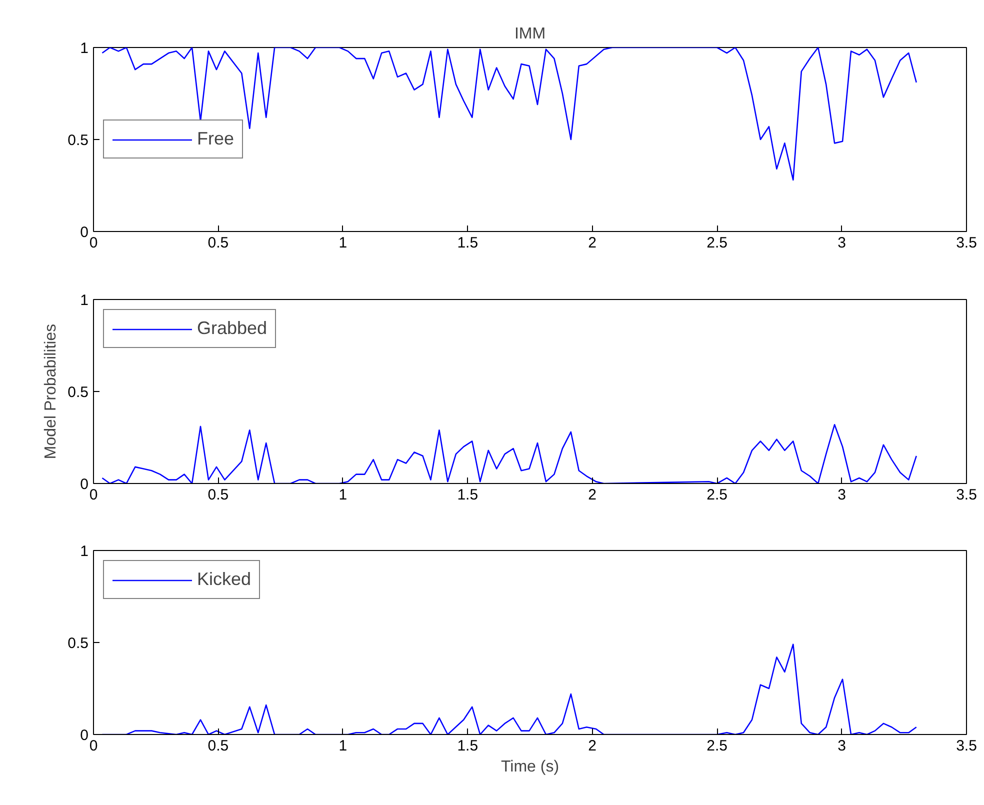  I want to click on legend-label: Free, so click(215, 139).